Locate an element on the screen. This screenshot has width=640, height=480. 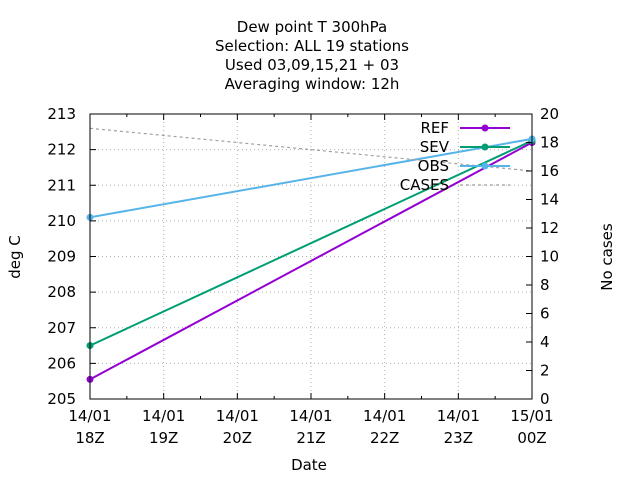
y-tick-label: 212 is located at coordinates (61, 150).